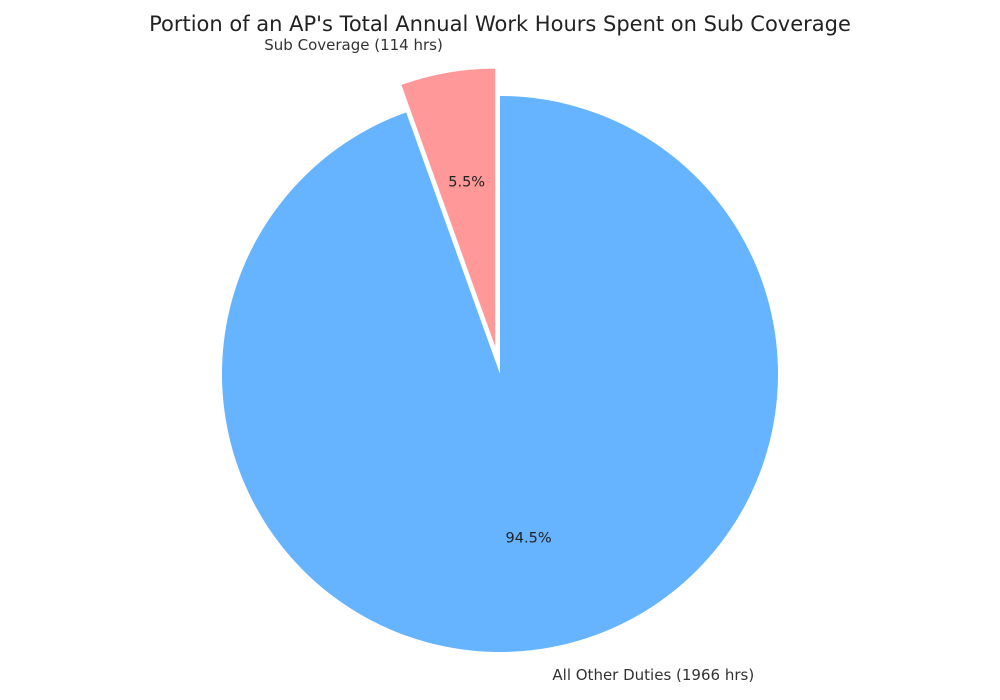 The width and height of the screenshot is (1000, 700). Describe the element at coordinates (529, 538) in the screenshot. I see `slice-percent-label-1: 94.5%` at that location.